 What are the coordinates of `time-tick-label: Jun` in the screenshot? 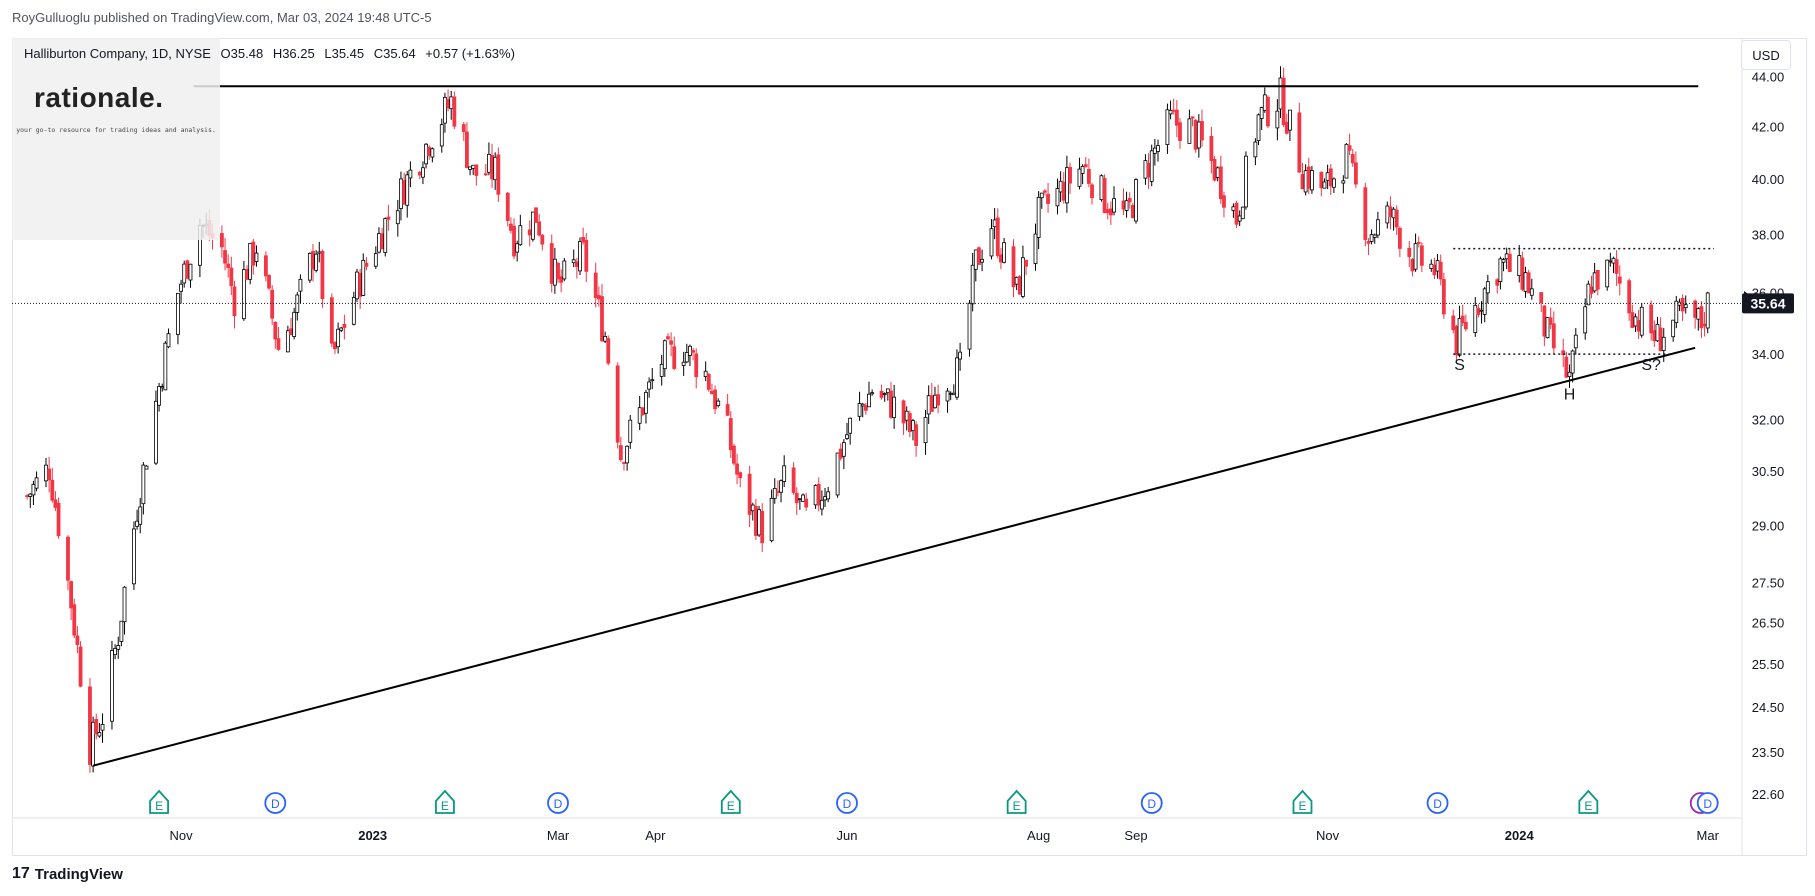 It's located at (847, 835).